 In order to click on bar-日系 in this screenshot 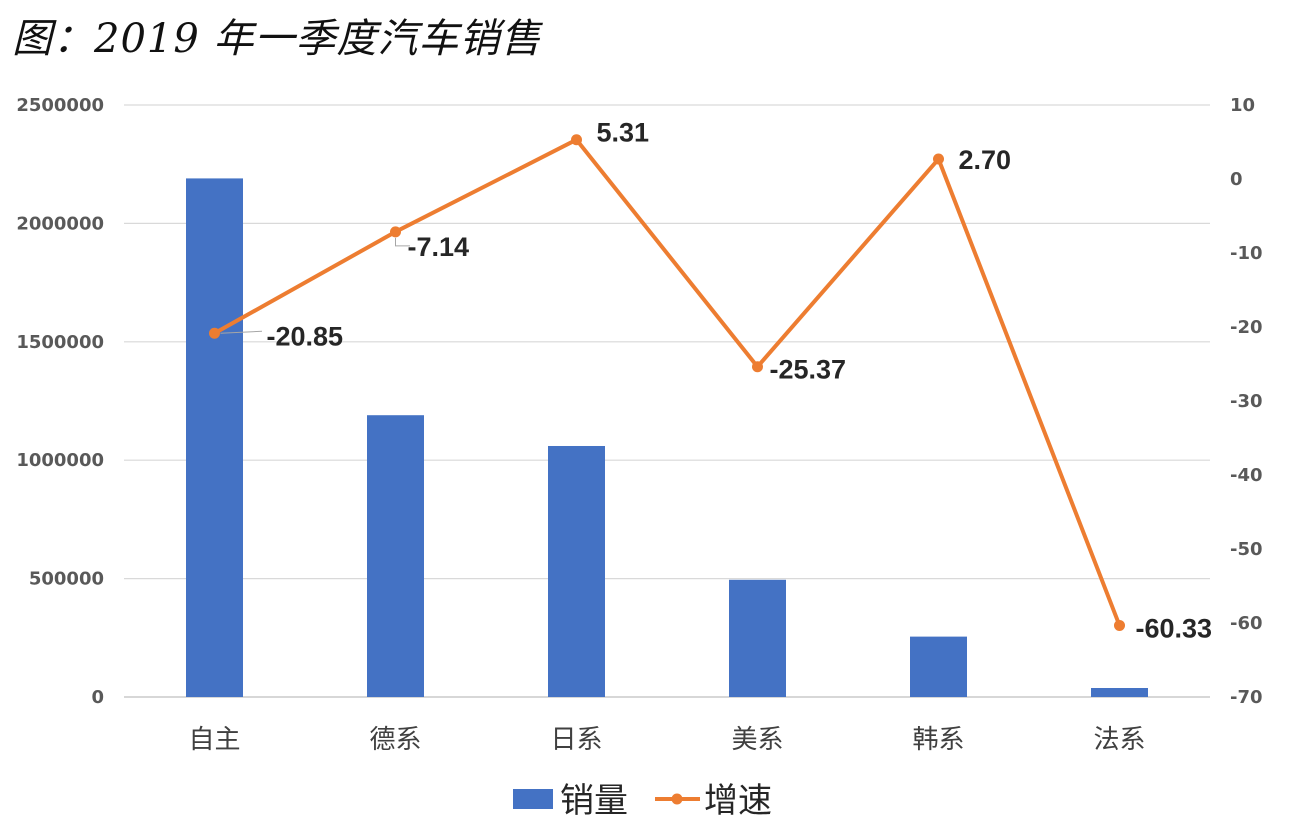, I will do `click(576, 571)`.